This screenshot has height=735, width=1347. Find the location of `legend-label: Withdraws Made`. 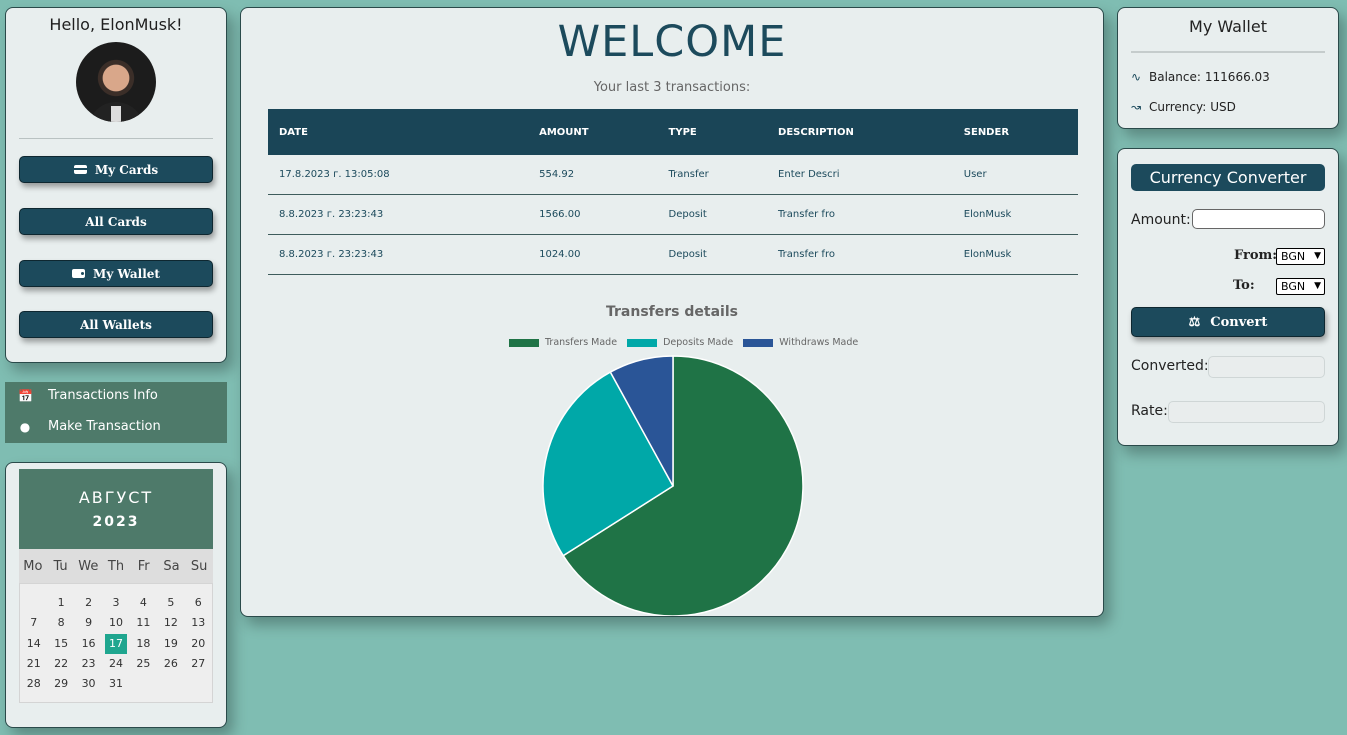

legend-label: Withdraws Made is located at coordinates (819, 342).